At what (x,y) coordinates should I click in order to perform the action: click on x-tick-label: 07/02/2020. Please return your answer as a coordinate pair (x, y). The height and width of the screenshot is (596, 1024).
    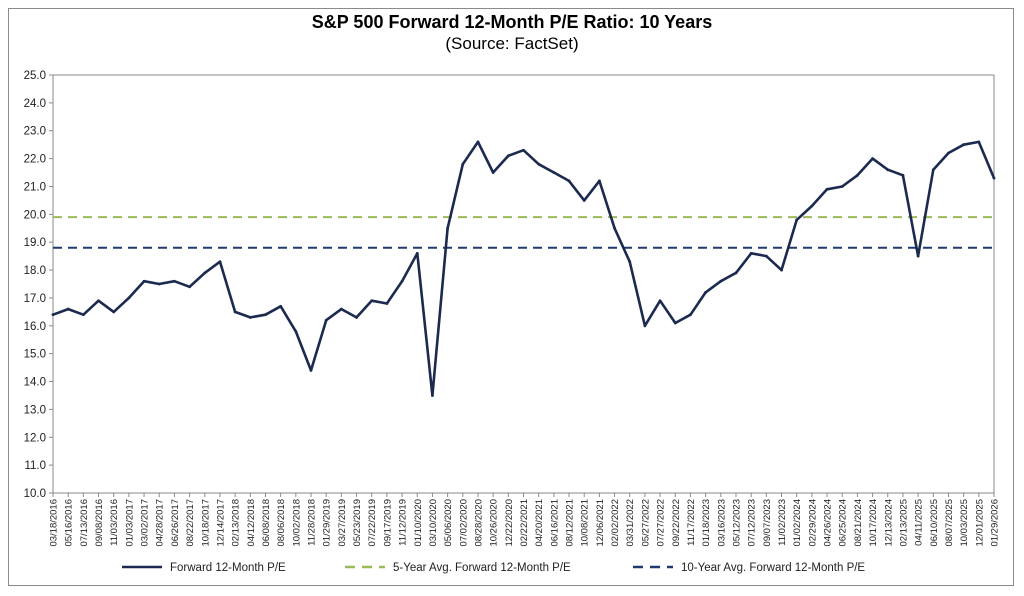
    Looking at the image, I should click on (463, 523).